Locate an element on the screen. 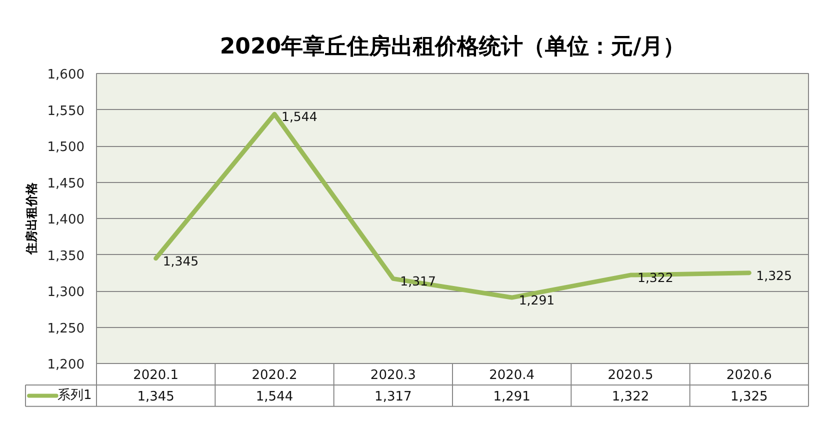 The image size is (831, 422). y-tick-label: 1,350 is located at coordinates (65, 256).